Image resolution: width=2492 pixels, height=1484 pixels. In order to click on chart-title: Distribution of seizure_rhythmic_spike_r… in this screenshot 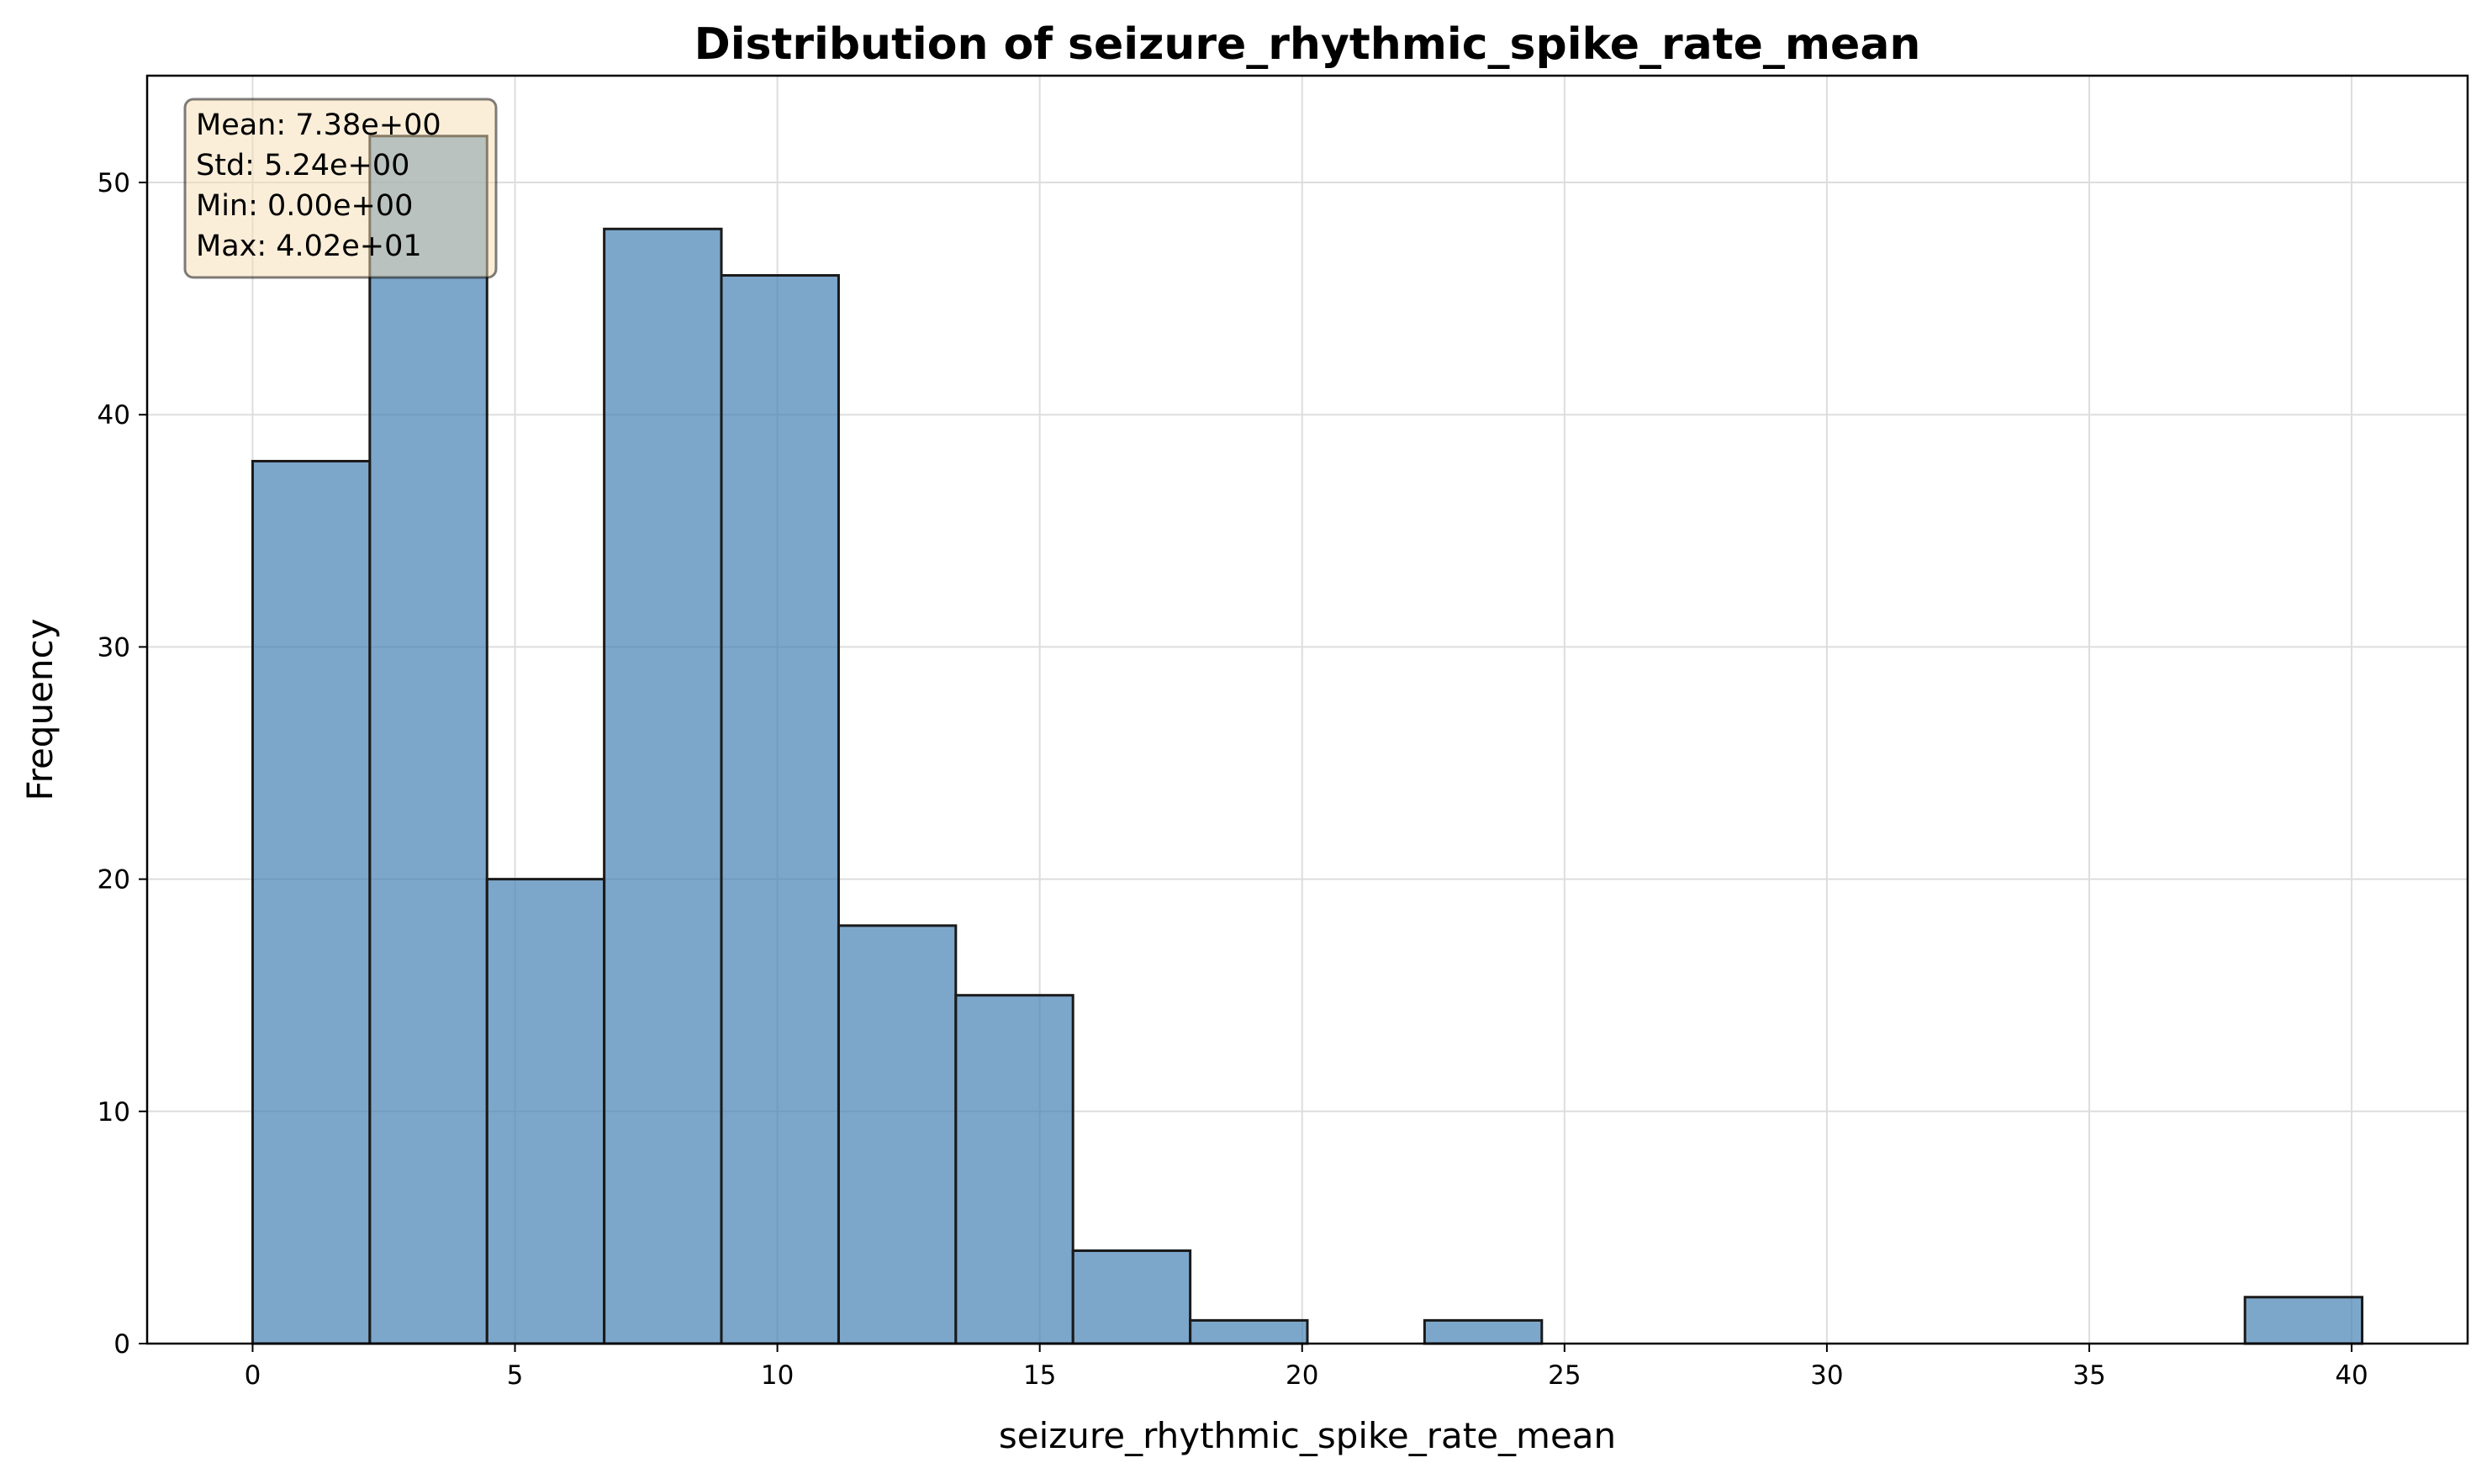, I will do `click(1307, 44)`.